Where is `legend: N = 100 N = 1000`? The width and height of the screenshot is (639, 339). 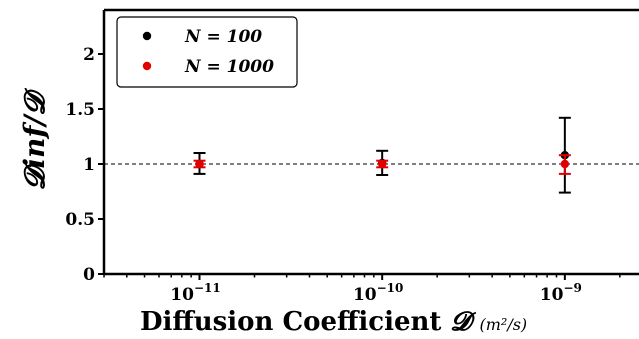 legend: N = 100 N = 1000 is located at coordinates (207, 52).